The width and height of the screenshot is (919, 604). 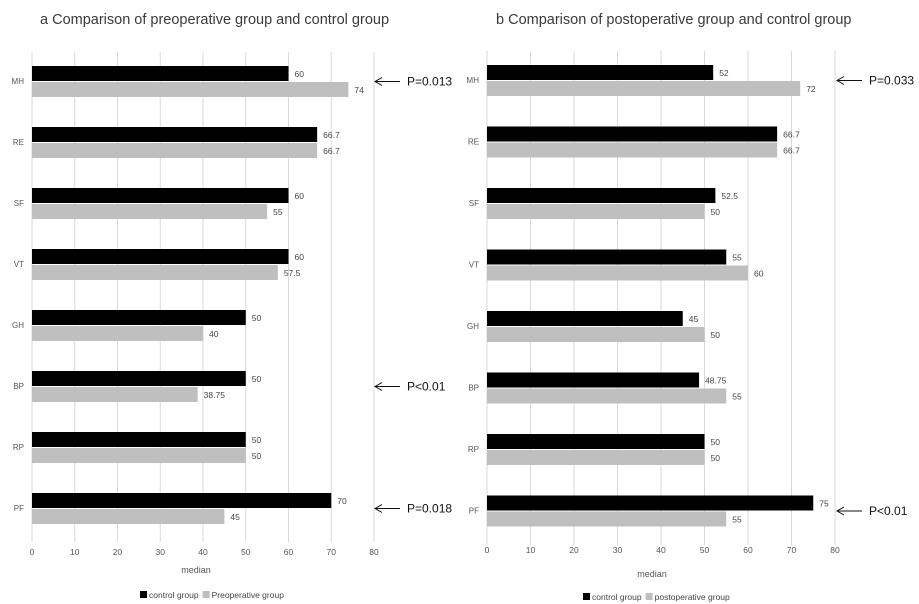 What do you see at coordinates (724, 73) in the screenshot?
I see `data-label: 52` at bounding box center [724, 73].